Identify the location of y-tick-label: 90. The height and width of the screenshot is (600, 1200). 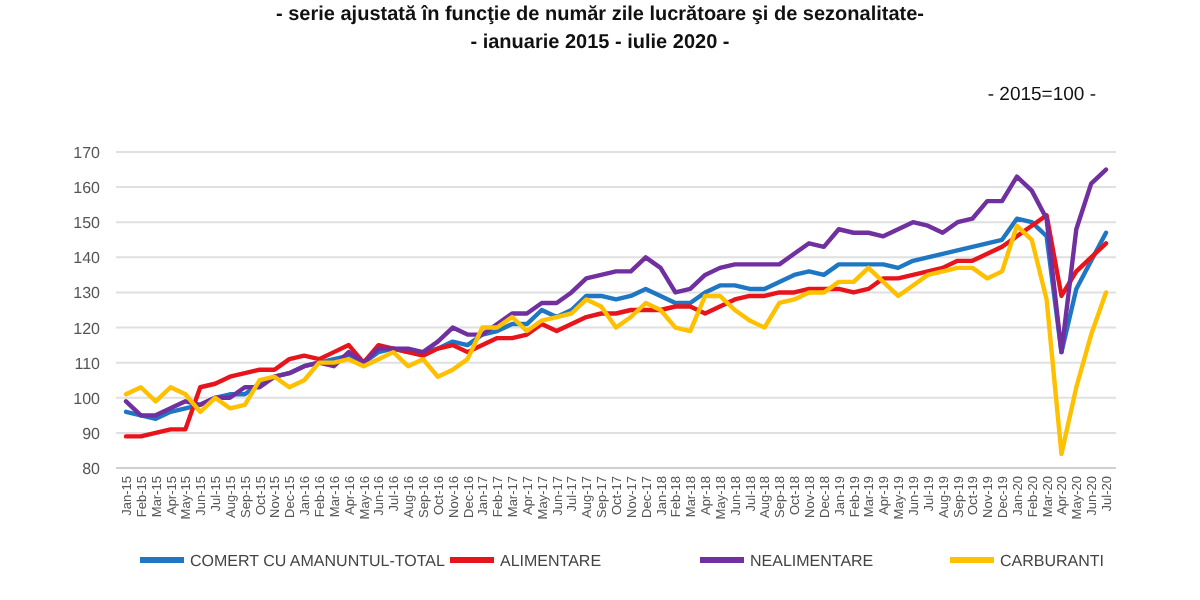
(92, 433).